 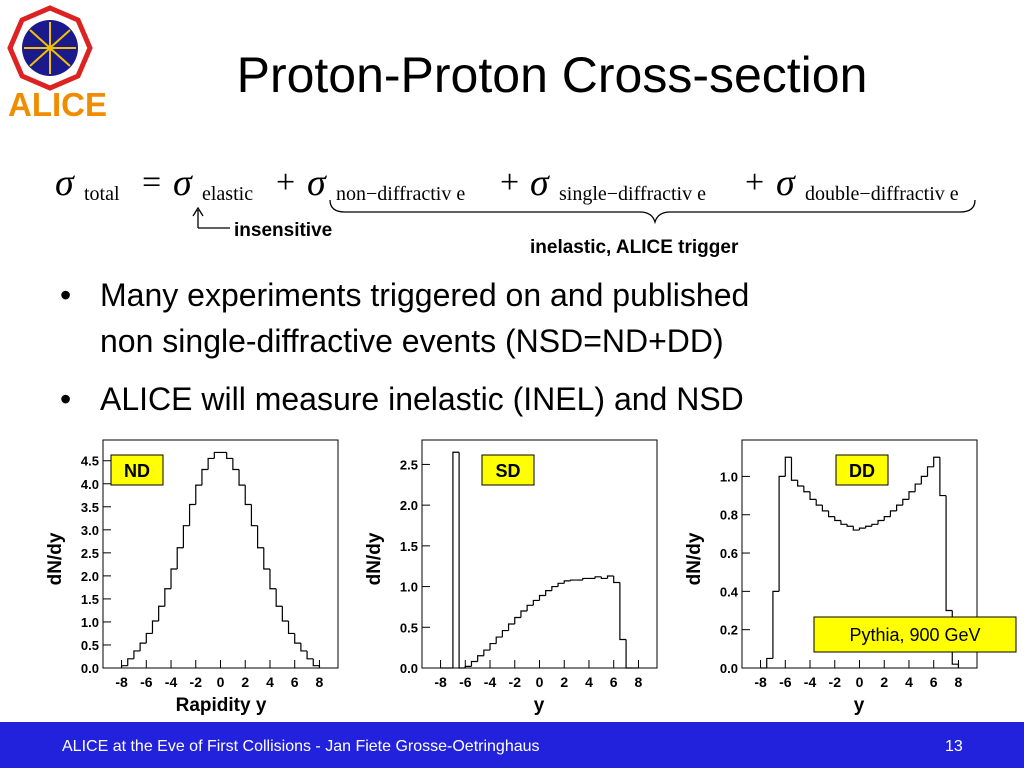 What do you see at coordinates (320, 682) in the screenshot?
I see `x-tick-label: 8` at bounding box center [320, 682].